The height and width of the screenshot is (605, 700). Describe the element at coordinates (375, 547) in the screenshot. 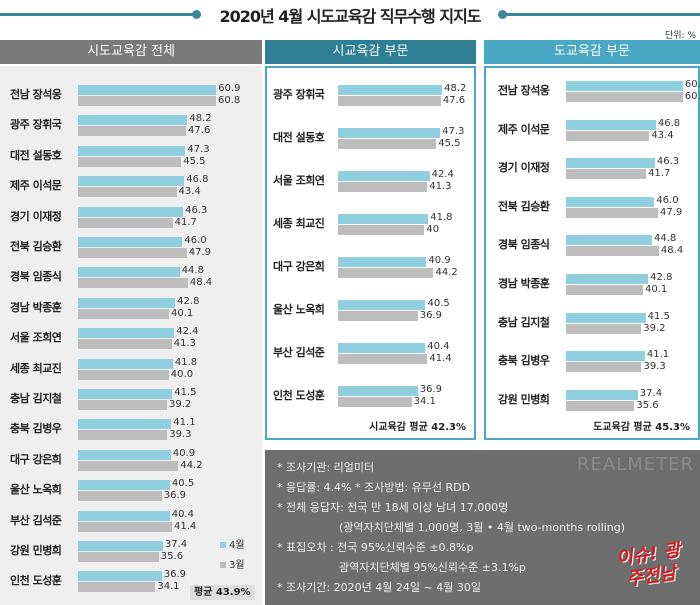

I see `note-sampling-error: * 표집오차 : 전국 95%신뢰수준 ±0.8%p` at that location.